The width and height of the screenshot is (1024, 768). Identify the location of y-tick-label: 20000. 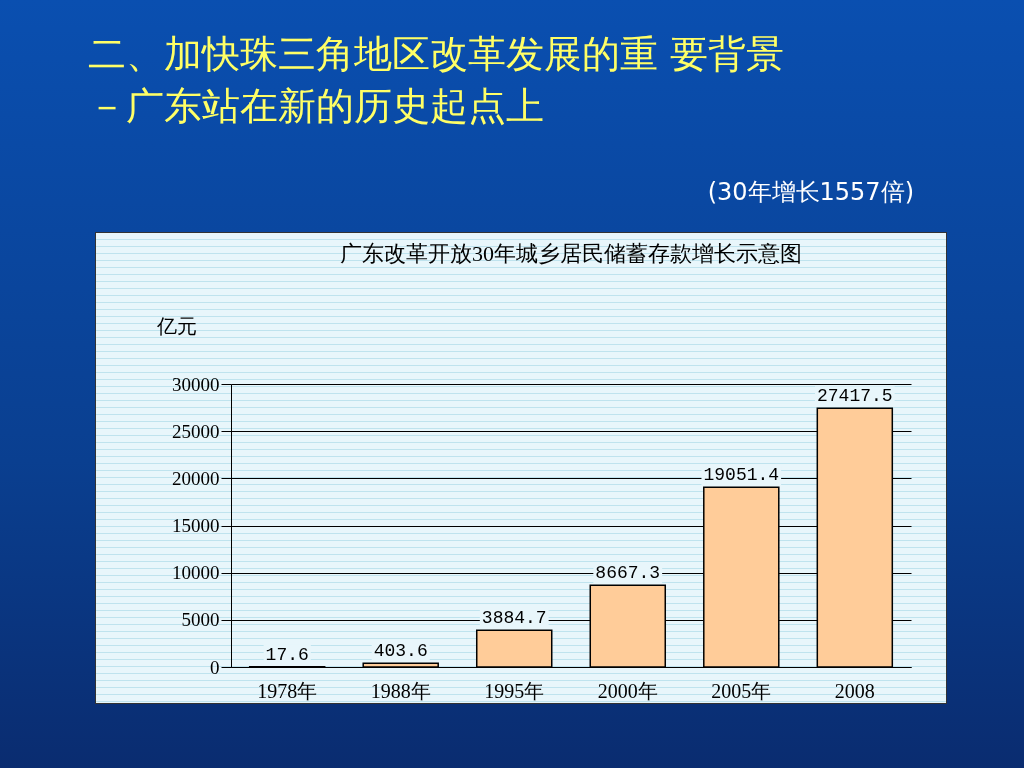
(196, 478).